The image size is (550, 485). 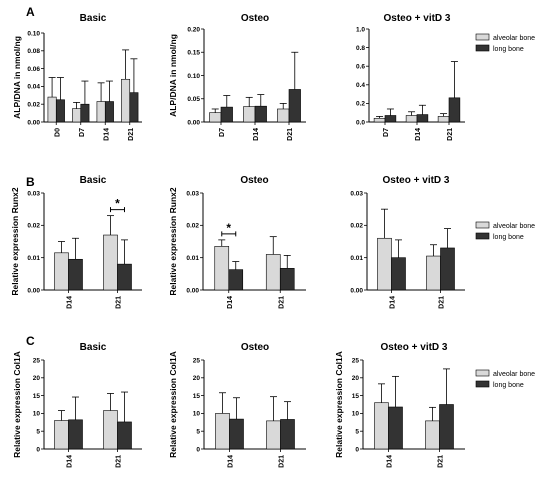 I want to click on y-tick-label: 0.6, so click(x=360, y=67).